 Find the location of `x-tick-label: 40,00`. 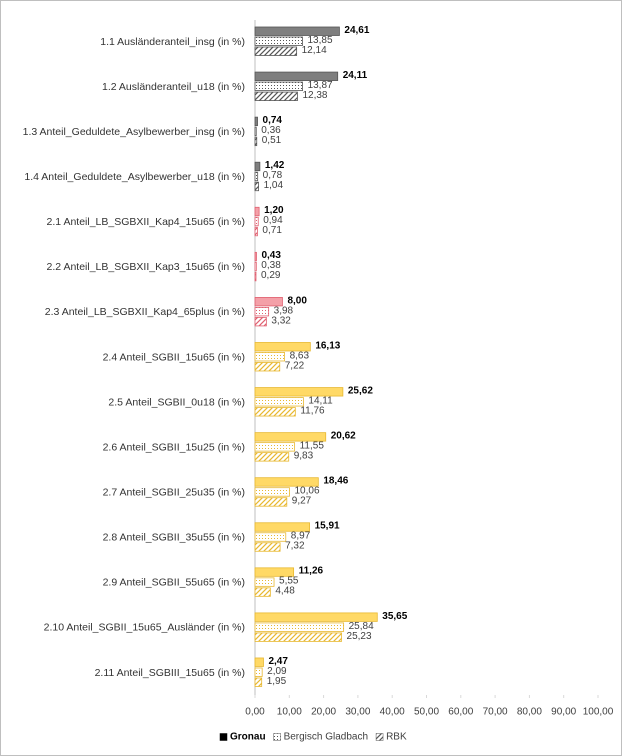

x-tick-label: 40,00 is located at coordinates (392, 712).